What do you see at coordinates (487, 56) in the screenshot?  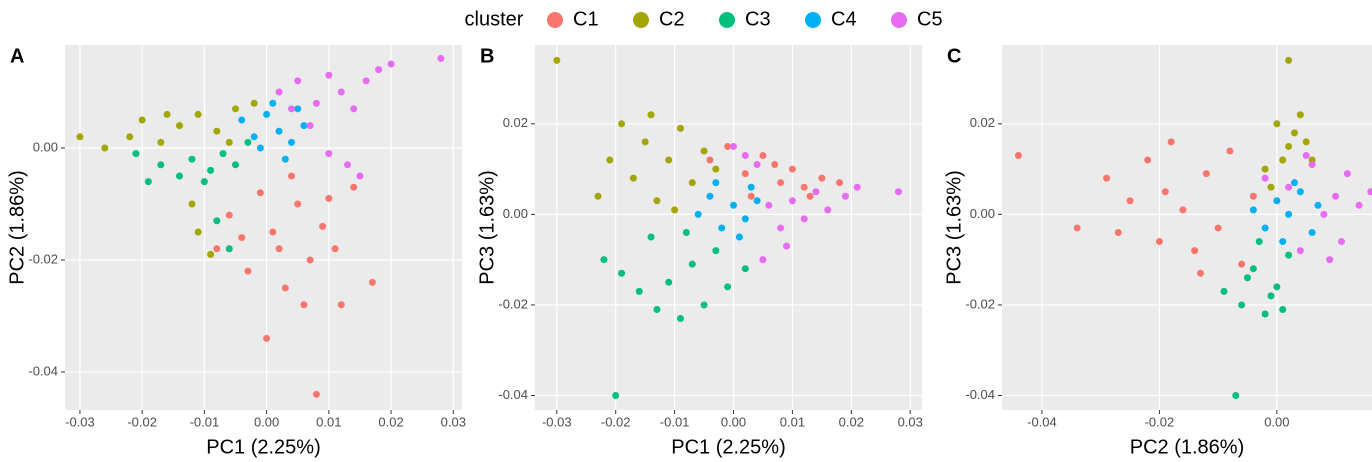 I see `panel-label: B` at bounding box center [487, 56].